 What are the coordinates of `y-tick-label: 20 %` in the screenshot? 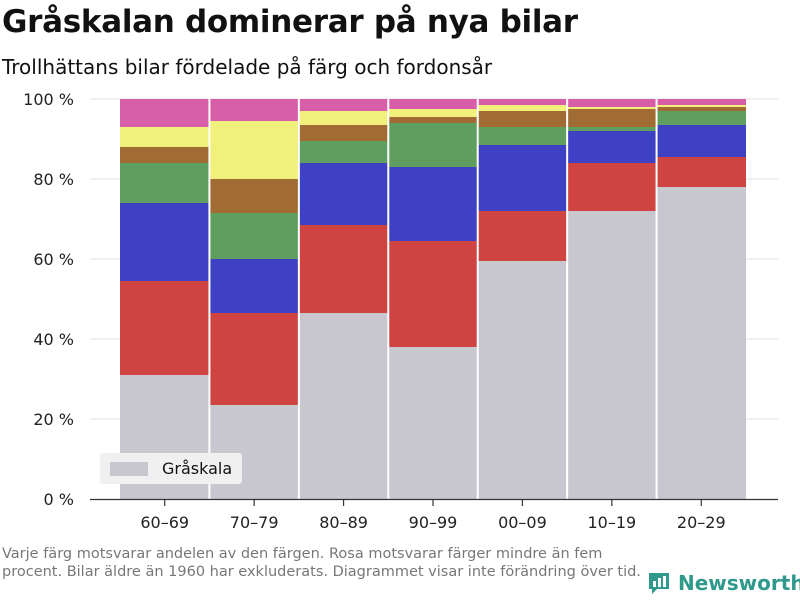 It's located at (53, 419).